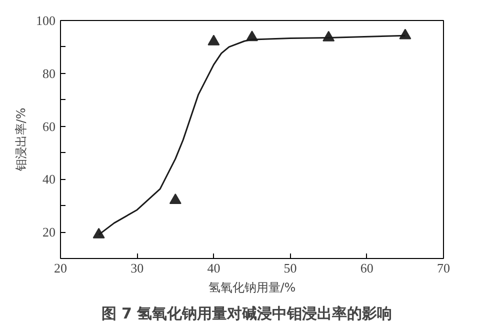 The width and height of the screenshot is (488, 327). I want to click on y-tick-label: 60, so click(49, 126).